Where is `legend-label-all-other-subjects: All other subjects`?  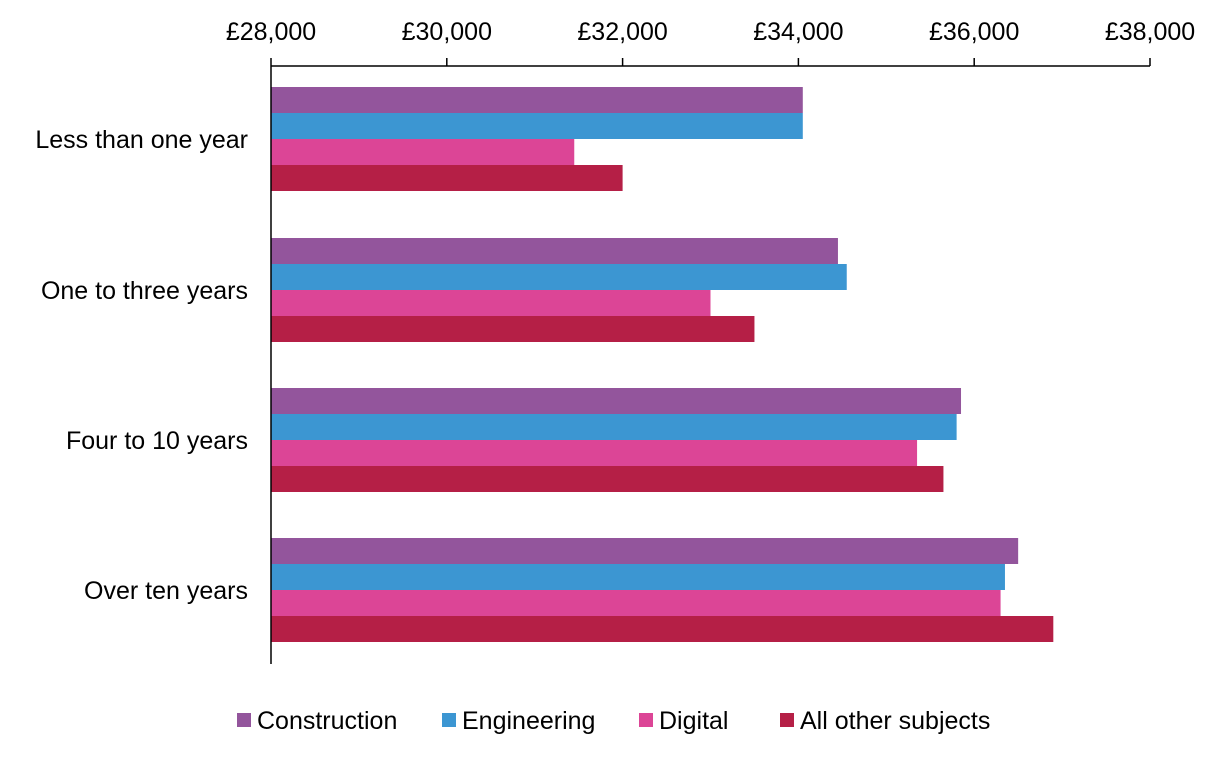
legend-label-all-other-subjects: All other subjects is located at coordinates (895, 721).